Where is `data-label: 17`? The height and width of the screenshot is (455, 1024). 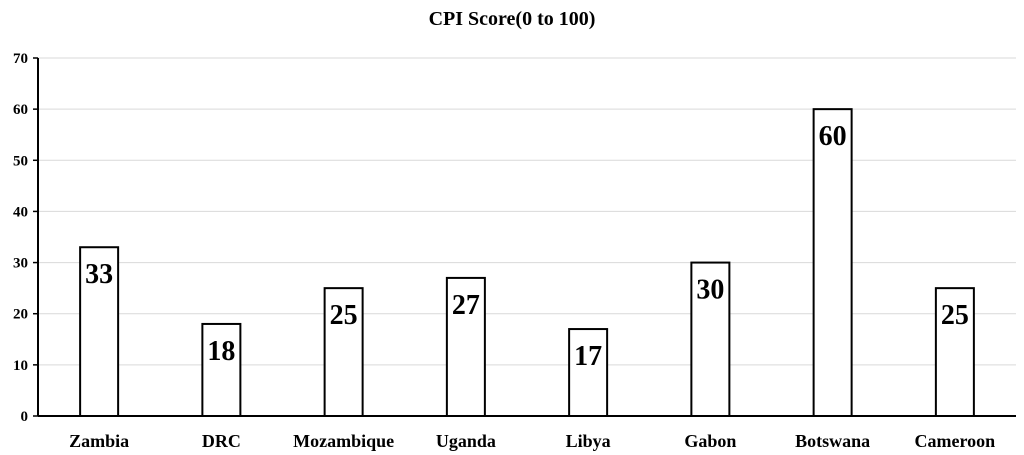
data-label: 17 is located at coordinates (588, 356).